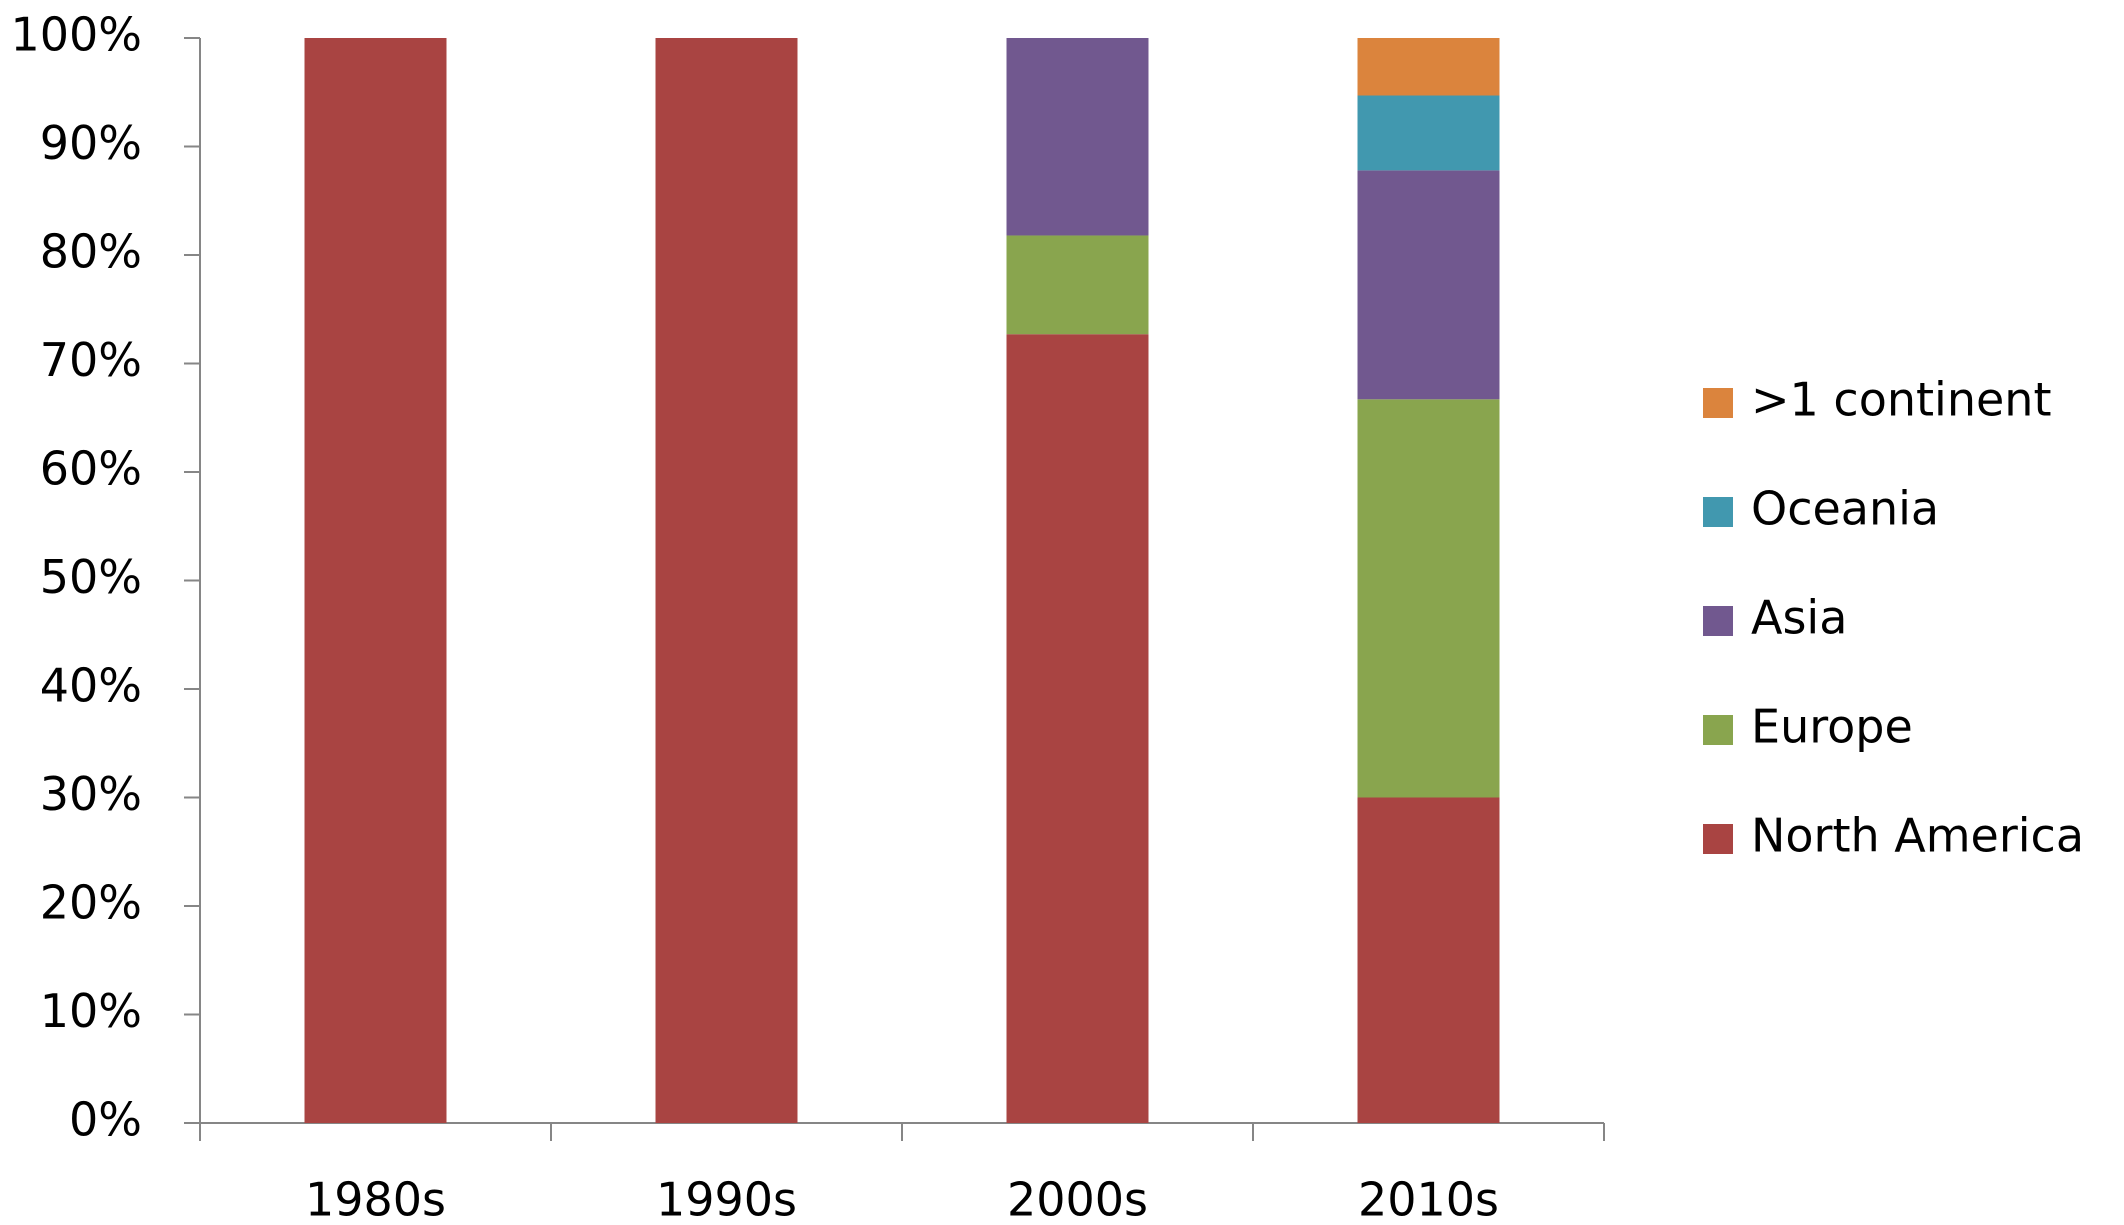 The width and height of the screenshot is (2124, 1225). Describe the element at coordinates (76, 35) in the screenshot. I see `y-tick-label: 100%` at that location.